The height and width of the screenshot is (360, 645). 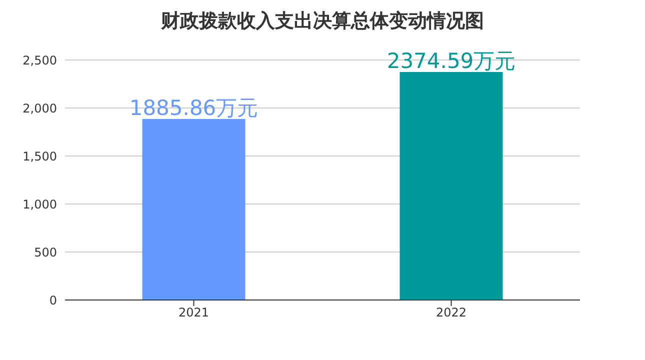 What do you see at coordinates (53, 300) in the screenshot?
I see `y-tick-label: 0` at bounding box center [53, 300].